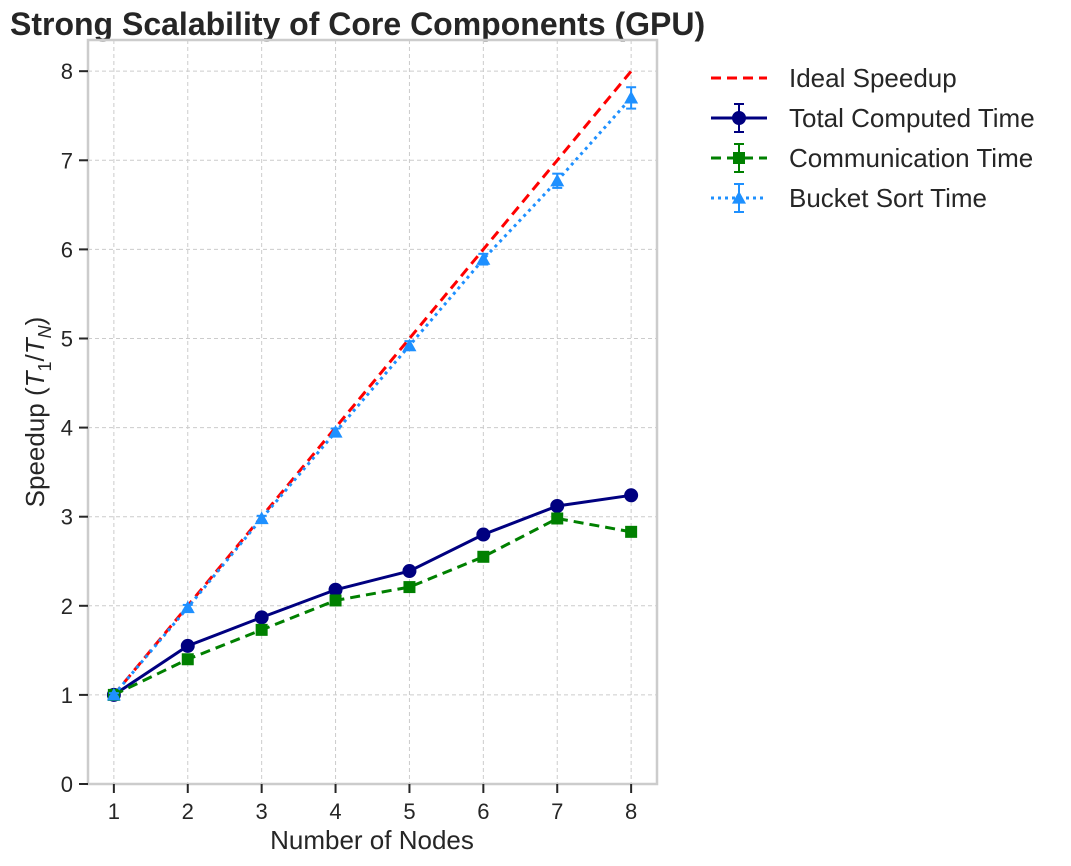 This screenshot has width=1071, height=866. I want to click on y-label-subN: N, so click(45, 331).